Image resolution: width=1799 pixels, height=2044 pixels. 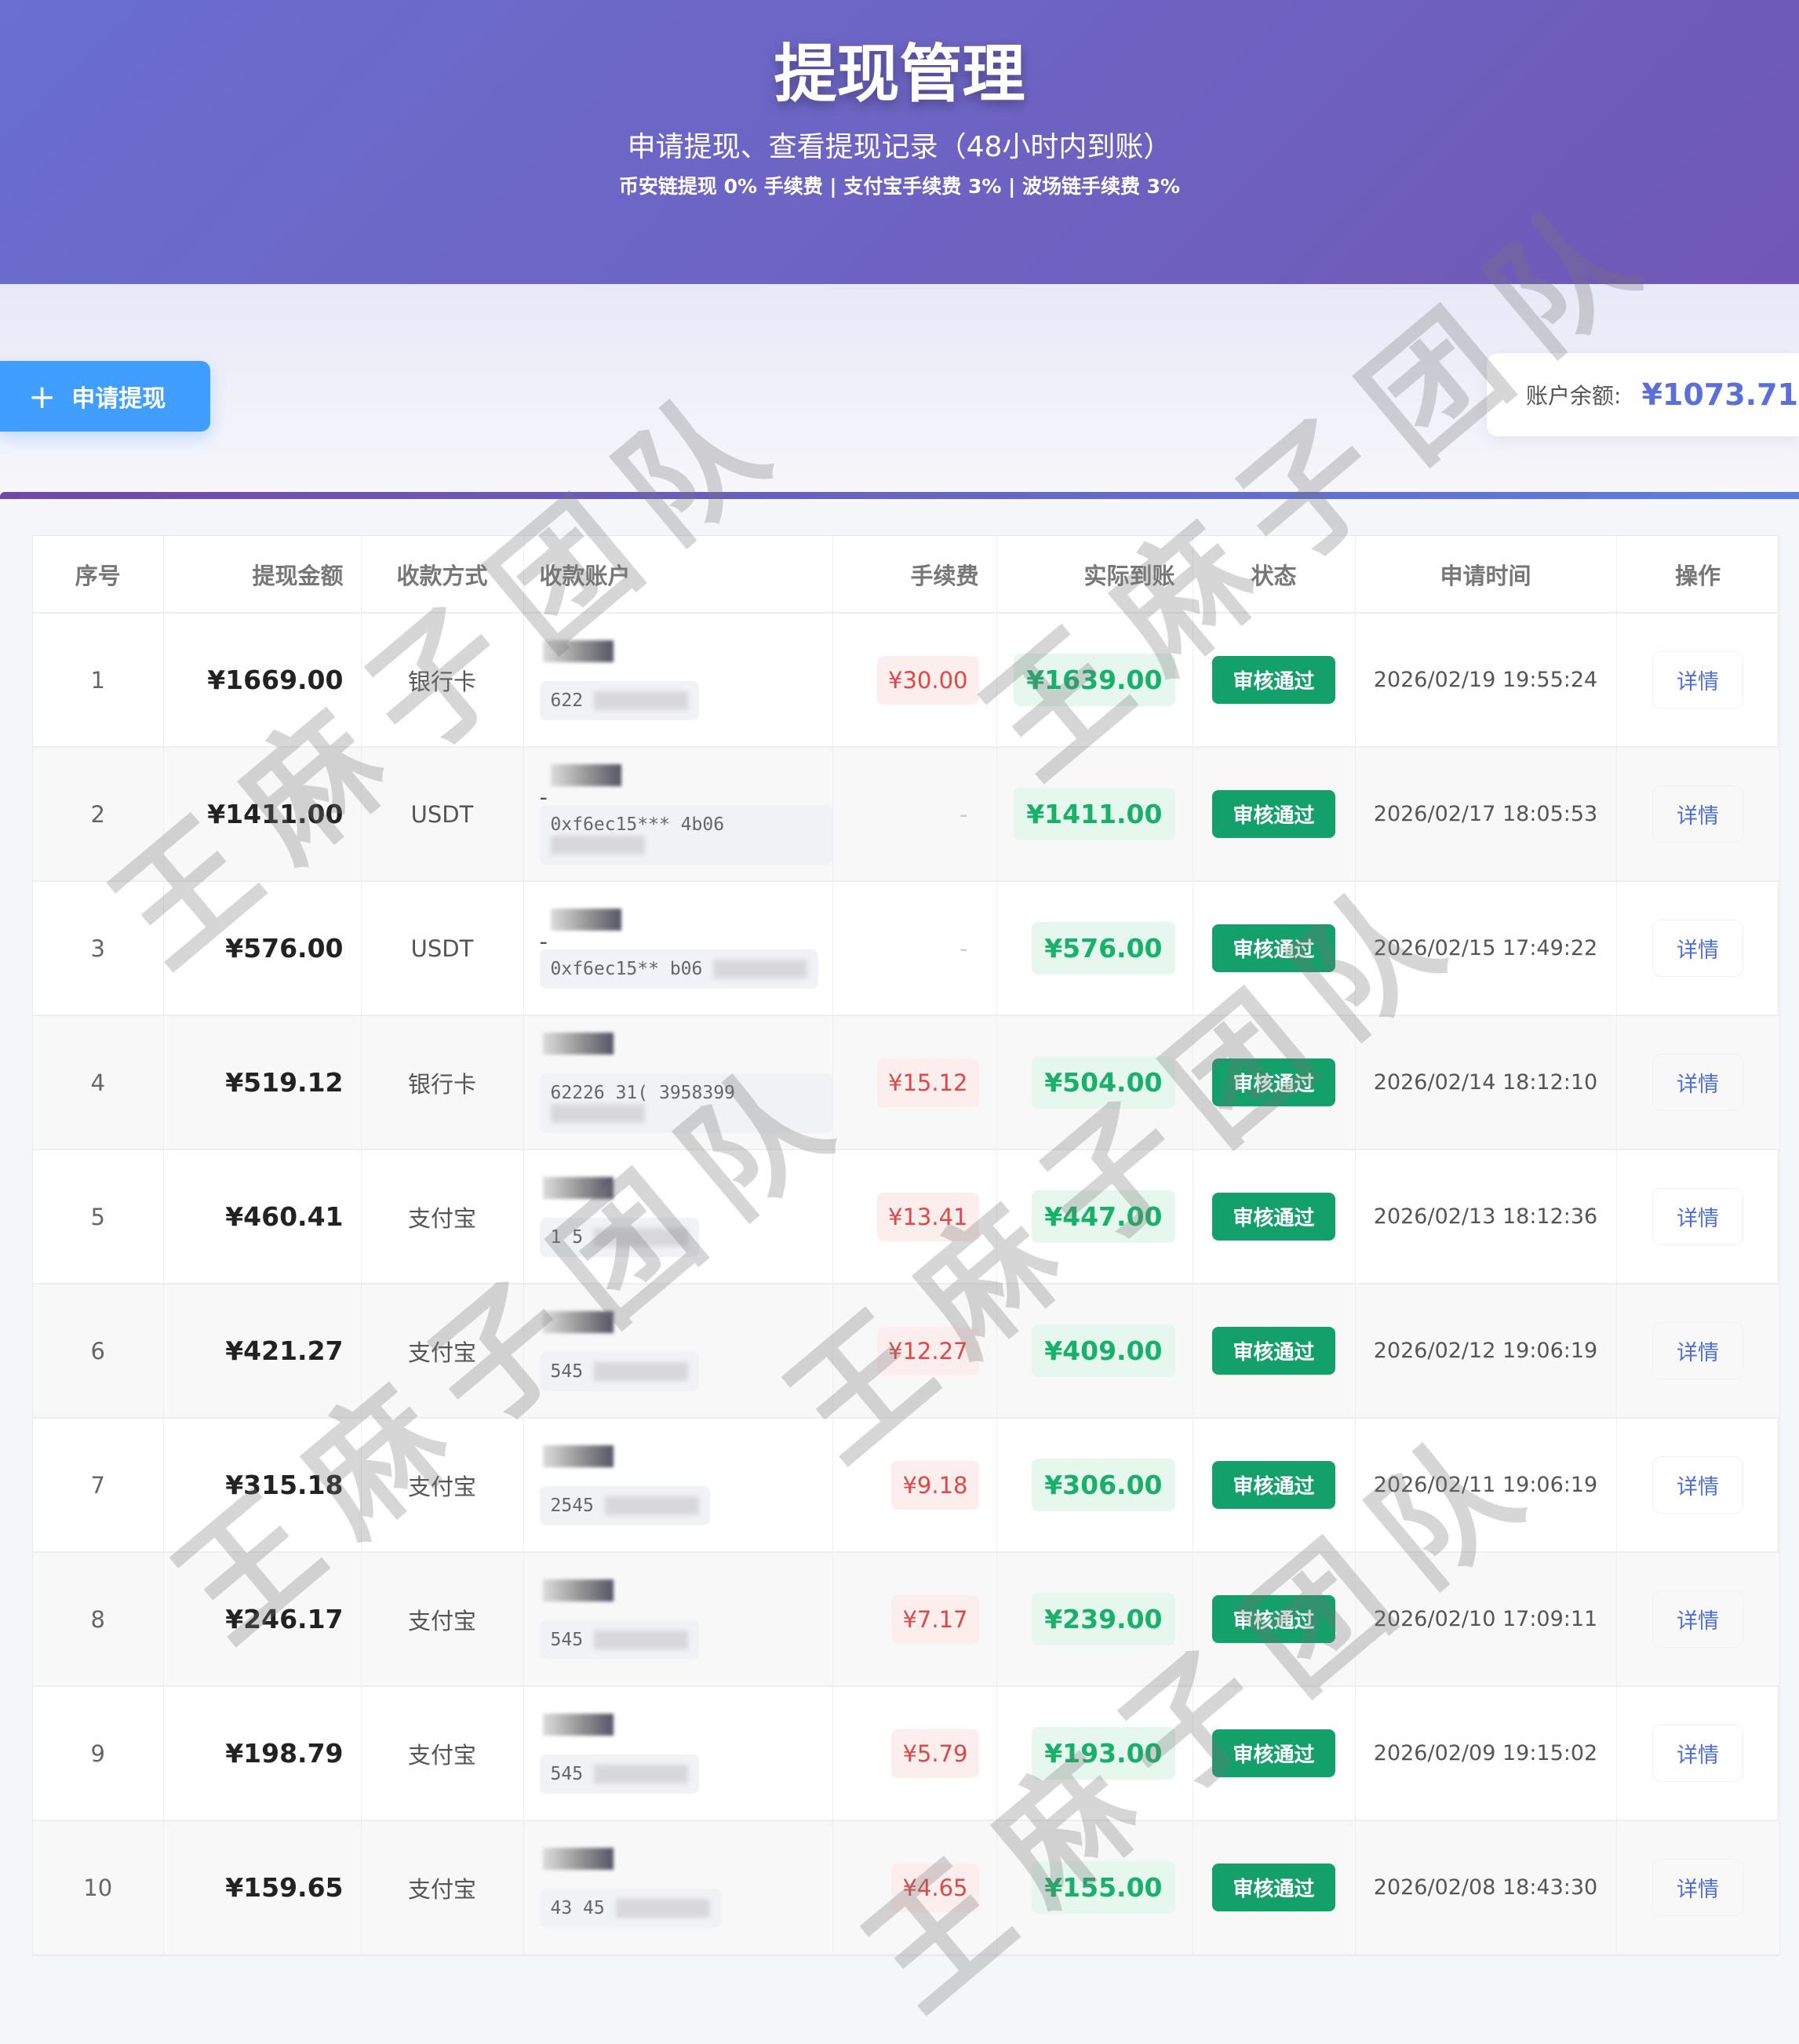 What do you see at coordinates (1486, 1351) in the screenshot?
I see `apply-time: 2026/02/12 19:06:19` at bounding box center [1486, 1351].